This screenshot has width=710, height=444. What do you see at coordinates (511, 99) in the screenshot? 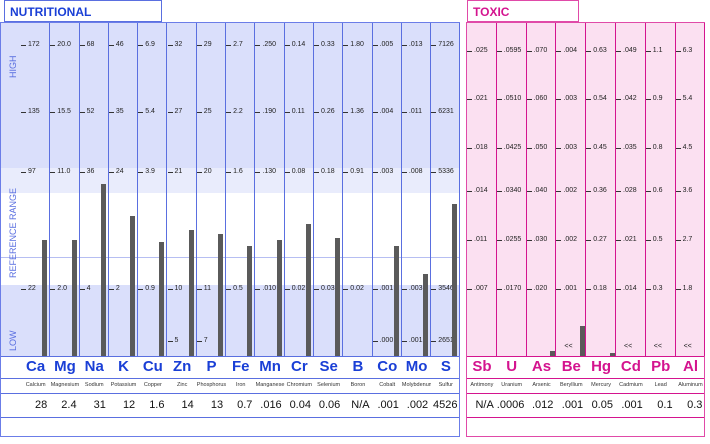
I see `tick-u: .0510` at bounding box center [511, 99].